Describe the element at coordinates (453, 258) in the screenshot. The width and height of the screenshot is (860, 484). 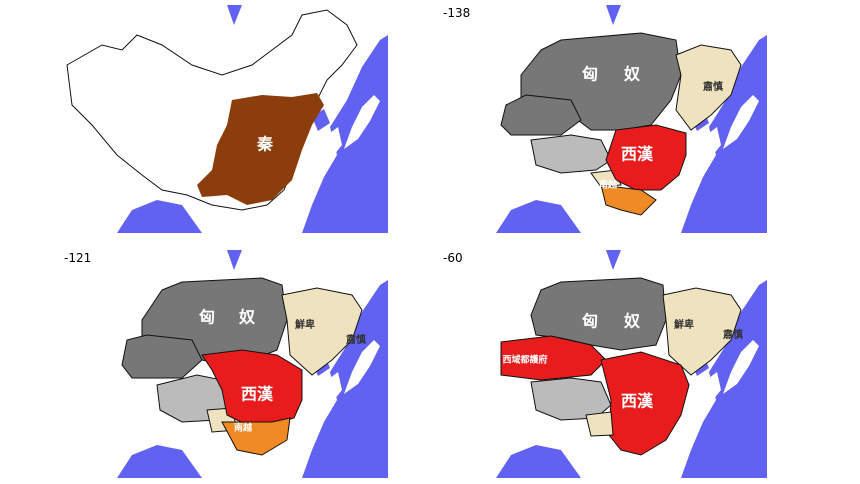
I see `panel-year: -60` at that location.